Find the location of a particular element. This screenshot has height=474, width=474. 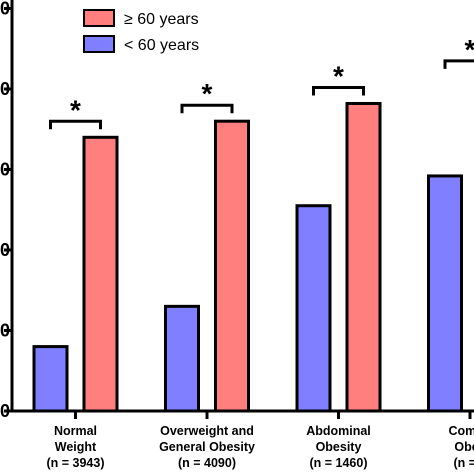

category-label: Overweight and General Obesity (n = 4090) is located at coordinates (207, 447).